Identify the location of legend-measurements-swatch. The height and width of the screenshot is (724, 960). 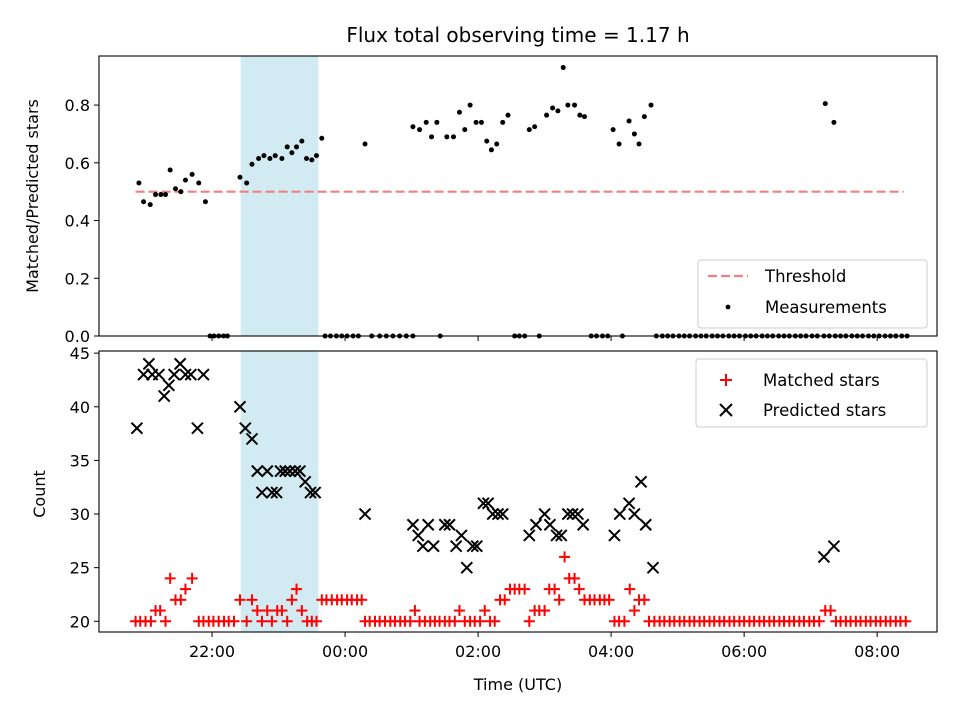
(728, 307).